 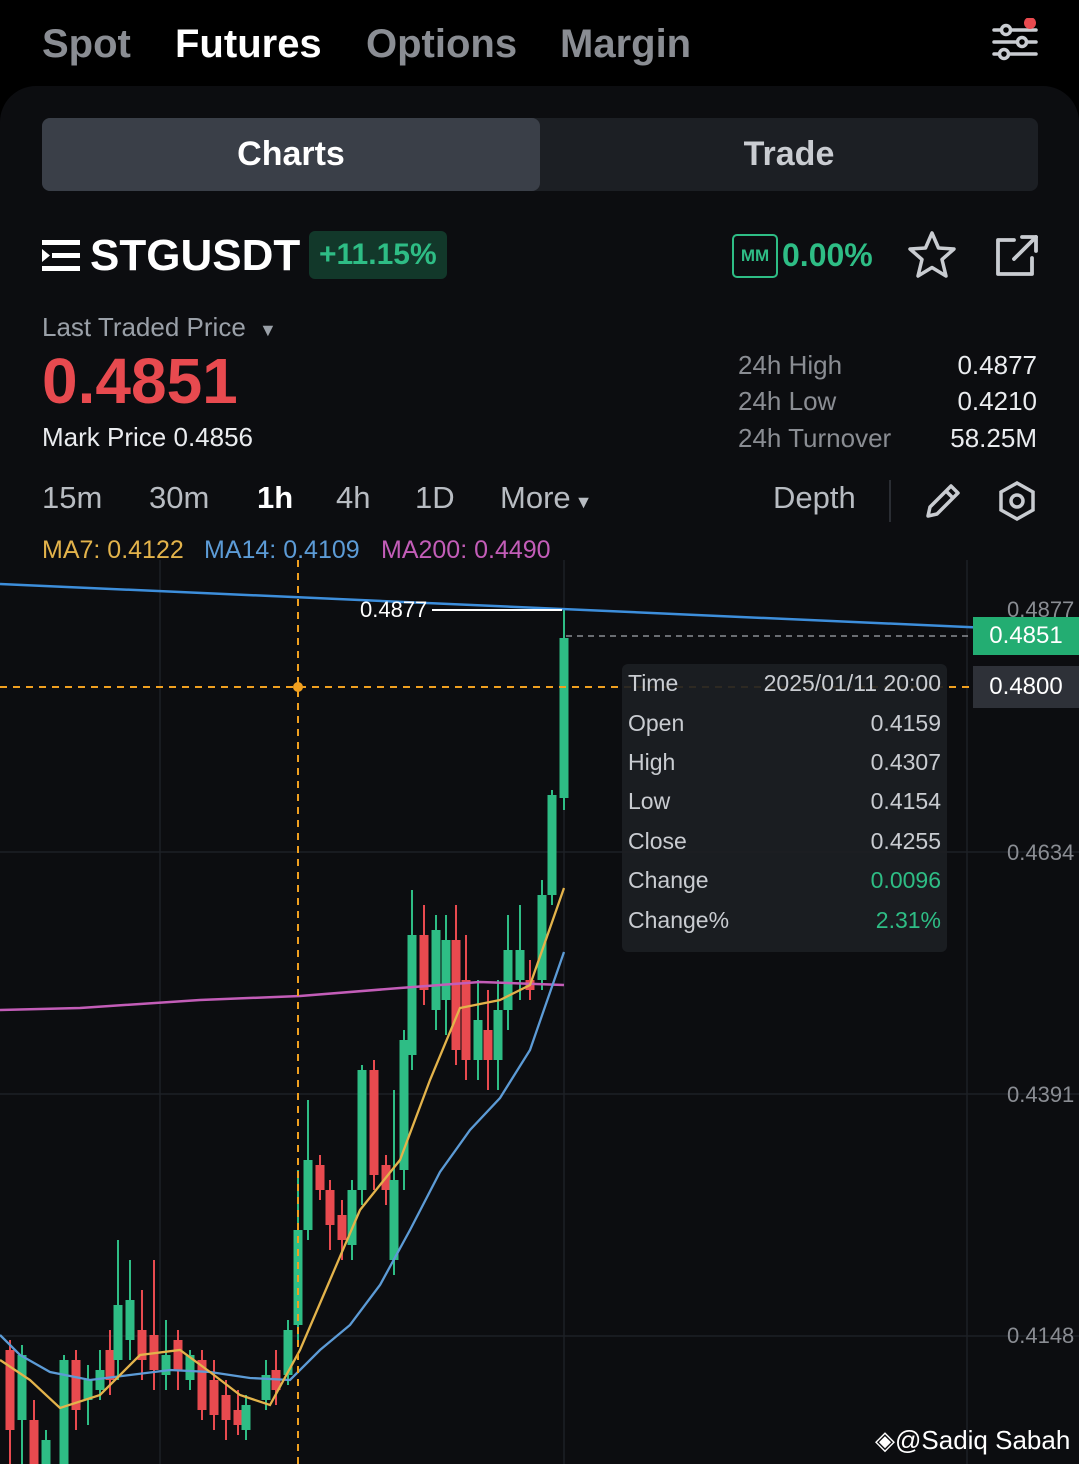 What do you see at coordinates (649, 801) in the screenshot?
I see `tooltip-low-label: Low` at bounding box center [649, 801].